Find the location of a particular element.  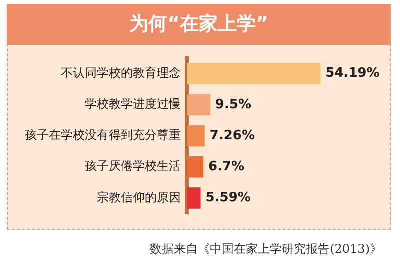

chart-title: 为何“在家上学” is located at coordinates (199, 24).